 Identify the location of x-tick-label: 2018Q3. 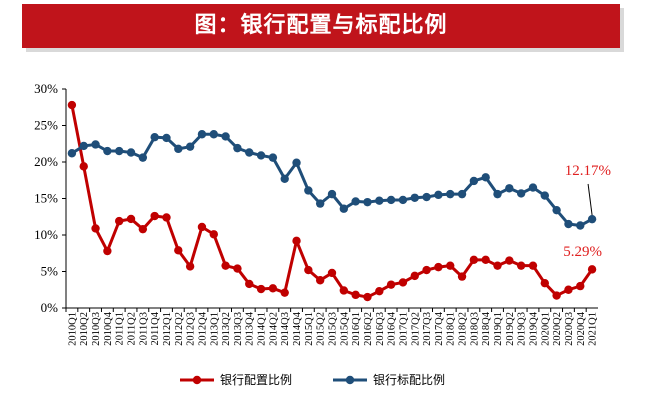
(474, 329).